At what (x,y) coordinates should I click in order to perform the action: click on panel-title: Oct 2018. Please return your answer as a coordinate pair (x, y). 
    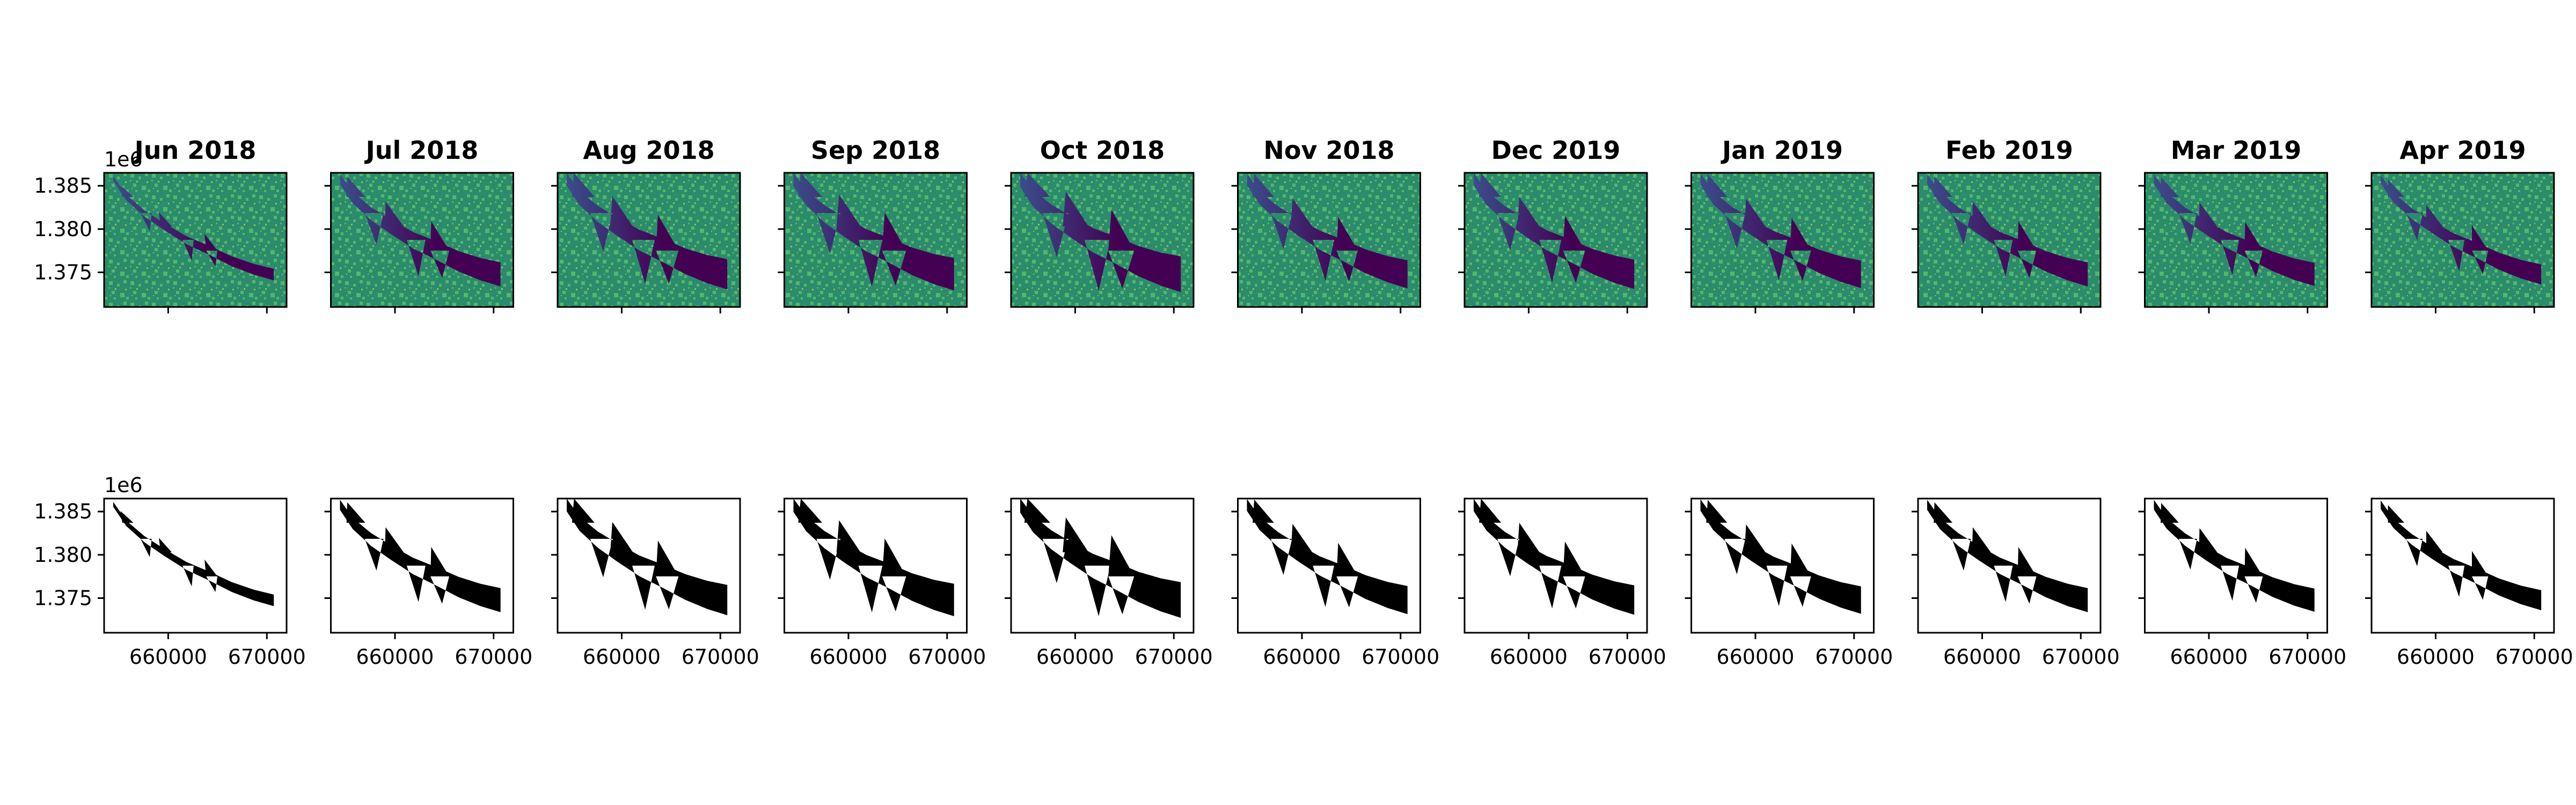
    Looking at the image, I should click on (1102, 150).